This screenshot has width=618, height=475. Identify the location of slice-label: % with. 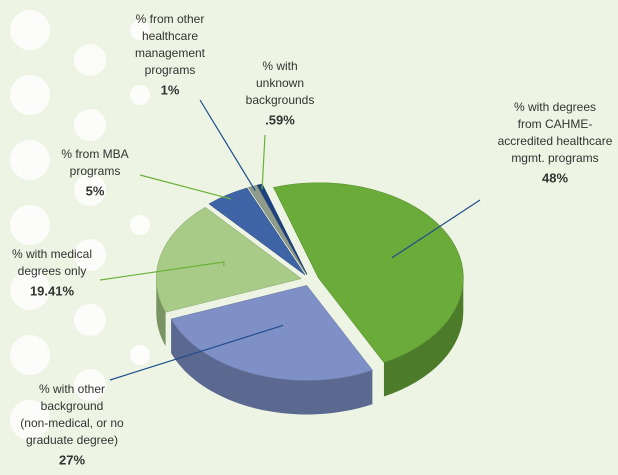
(279, 66).